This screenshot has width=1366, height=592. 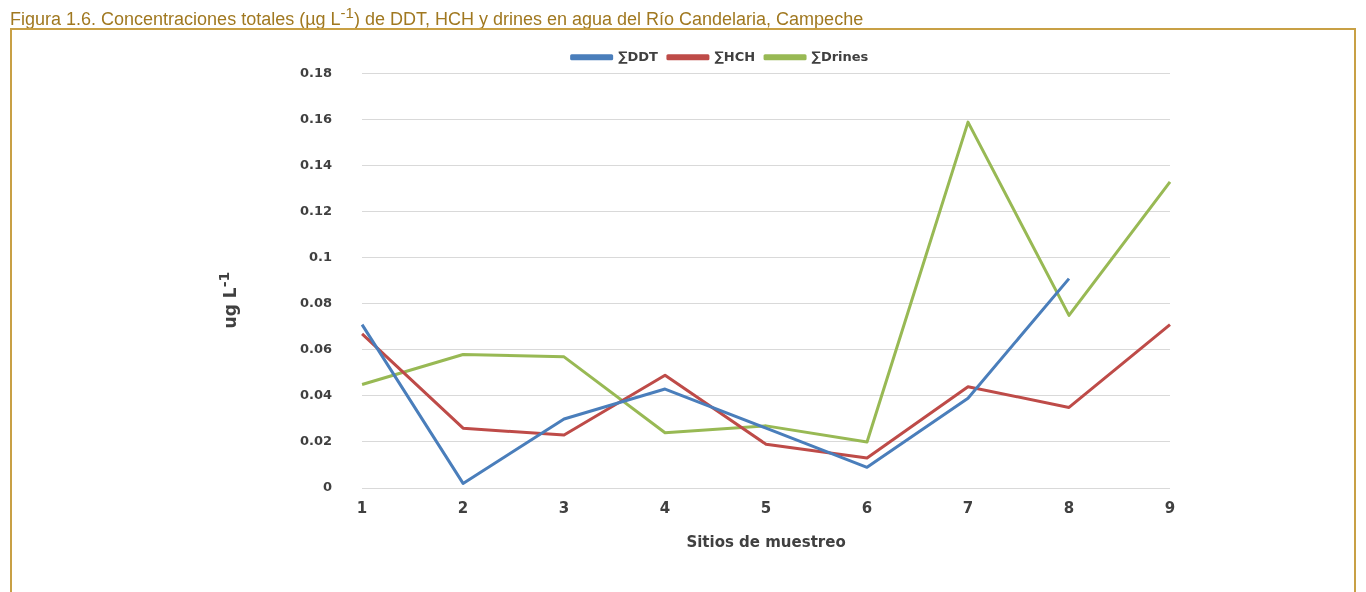 What do you see at coordinates (1170, 507) in the screenshot?
I see `x-tick-label: 9` at bounding box center [1170, 507].